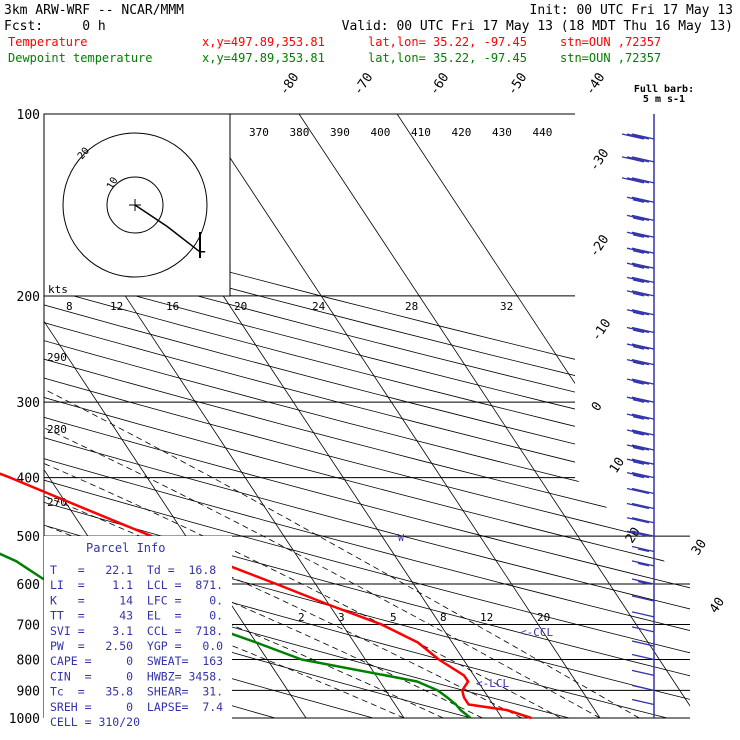  Describe the element at coordinates (94, 10) in the screenshot. I see `model-title: 3km ARW-WRF -- NCAR/MMM` at that location.